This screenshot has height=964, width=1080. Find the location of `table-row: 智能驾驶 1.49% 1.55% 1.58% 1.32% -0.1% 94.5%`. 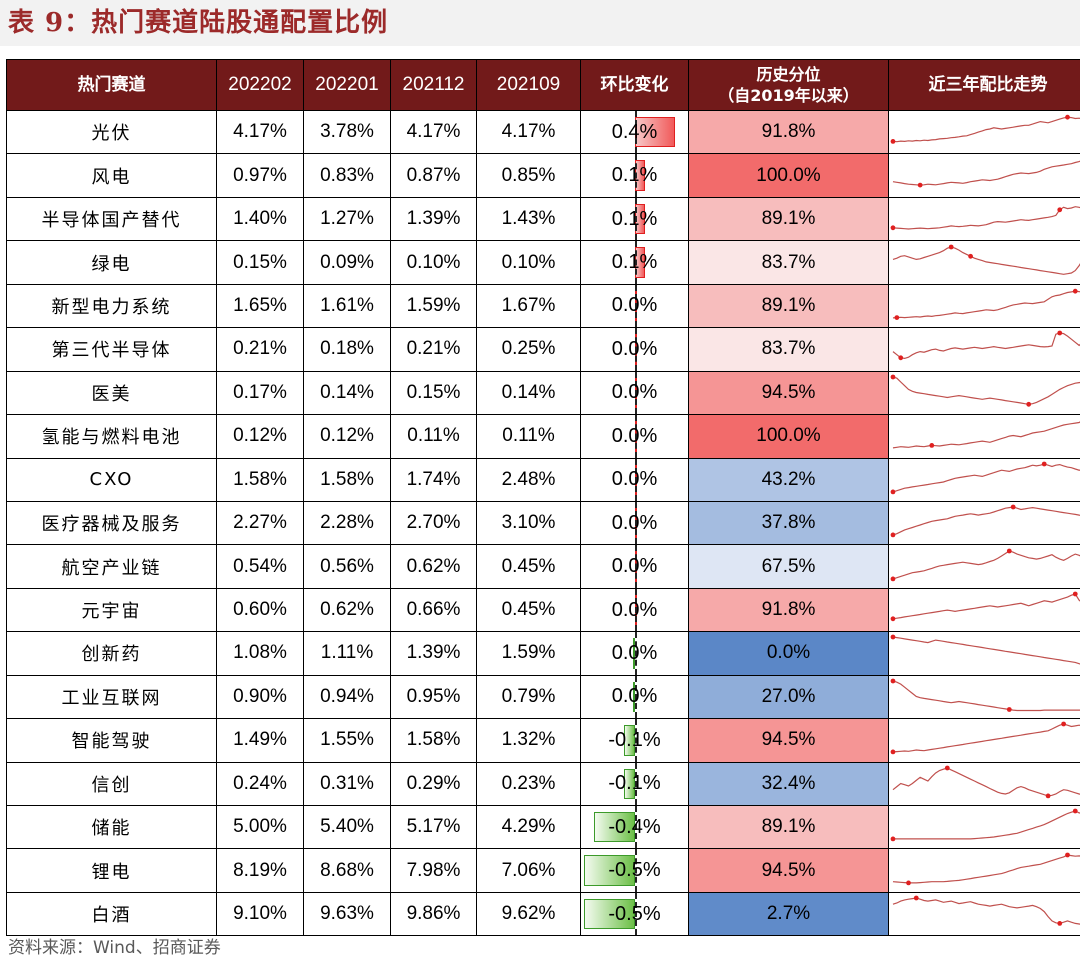

table-row: 智能驾驶 1.49% 1.55% 1.58% 1.32% -0.1% 94.5% is located at coordinates (543, 740).